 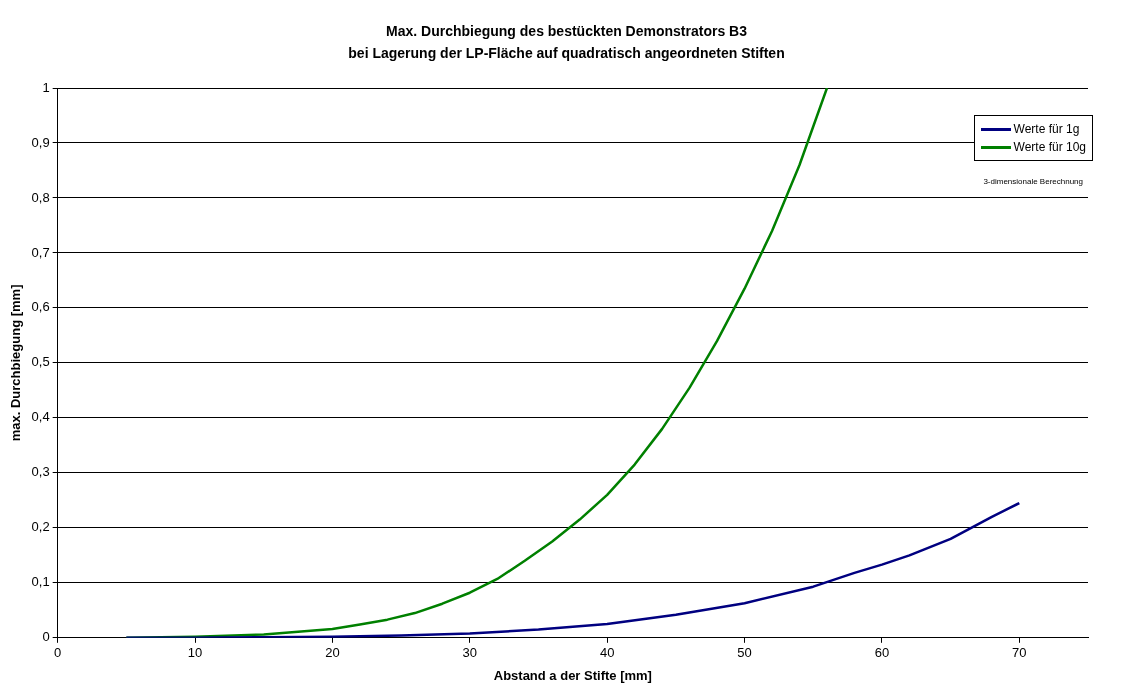 What do you see at coordinates (46, 637) in the screenshot?
I see `y-tick-label: 0` at bounding box center [46, 637].